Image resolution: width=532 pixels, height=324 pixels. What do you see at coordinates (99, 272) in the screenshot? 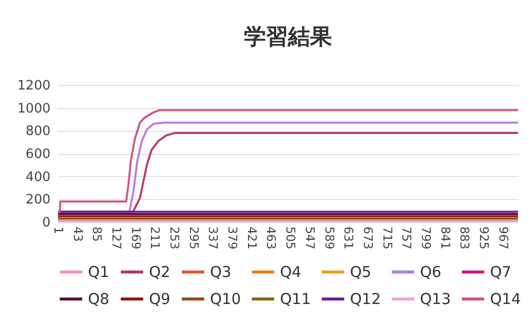
I see `legend-label: Q1` at bounding box center [99, 272].